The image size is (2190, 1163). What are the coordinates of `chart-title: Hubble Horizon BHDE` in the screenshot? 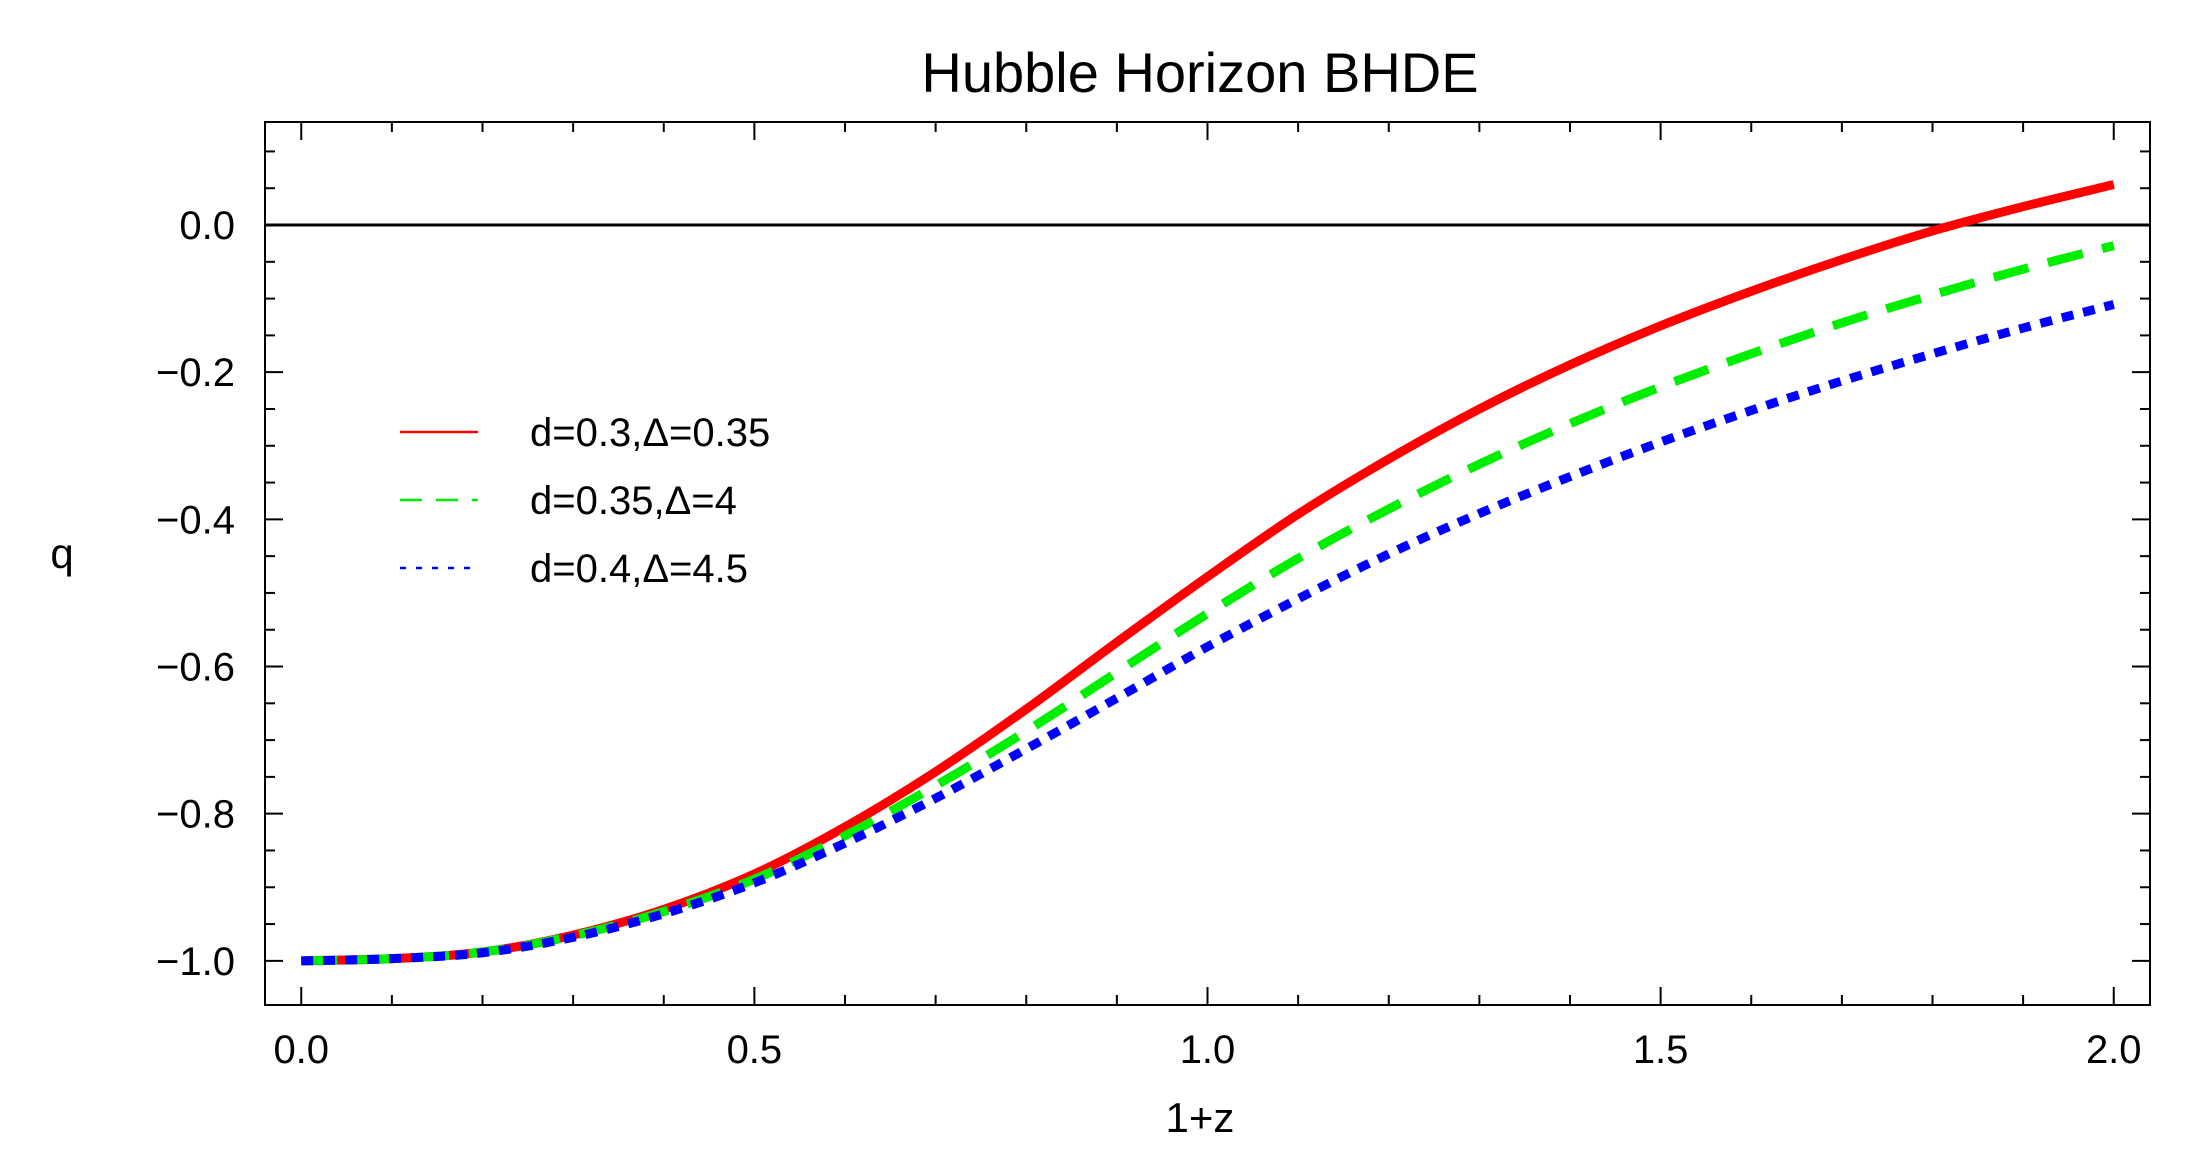 It's located at (1199, 72).